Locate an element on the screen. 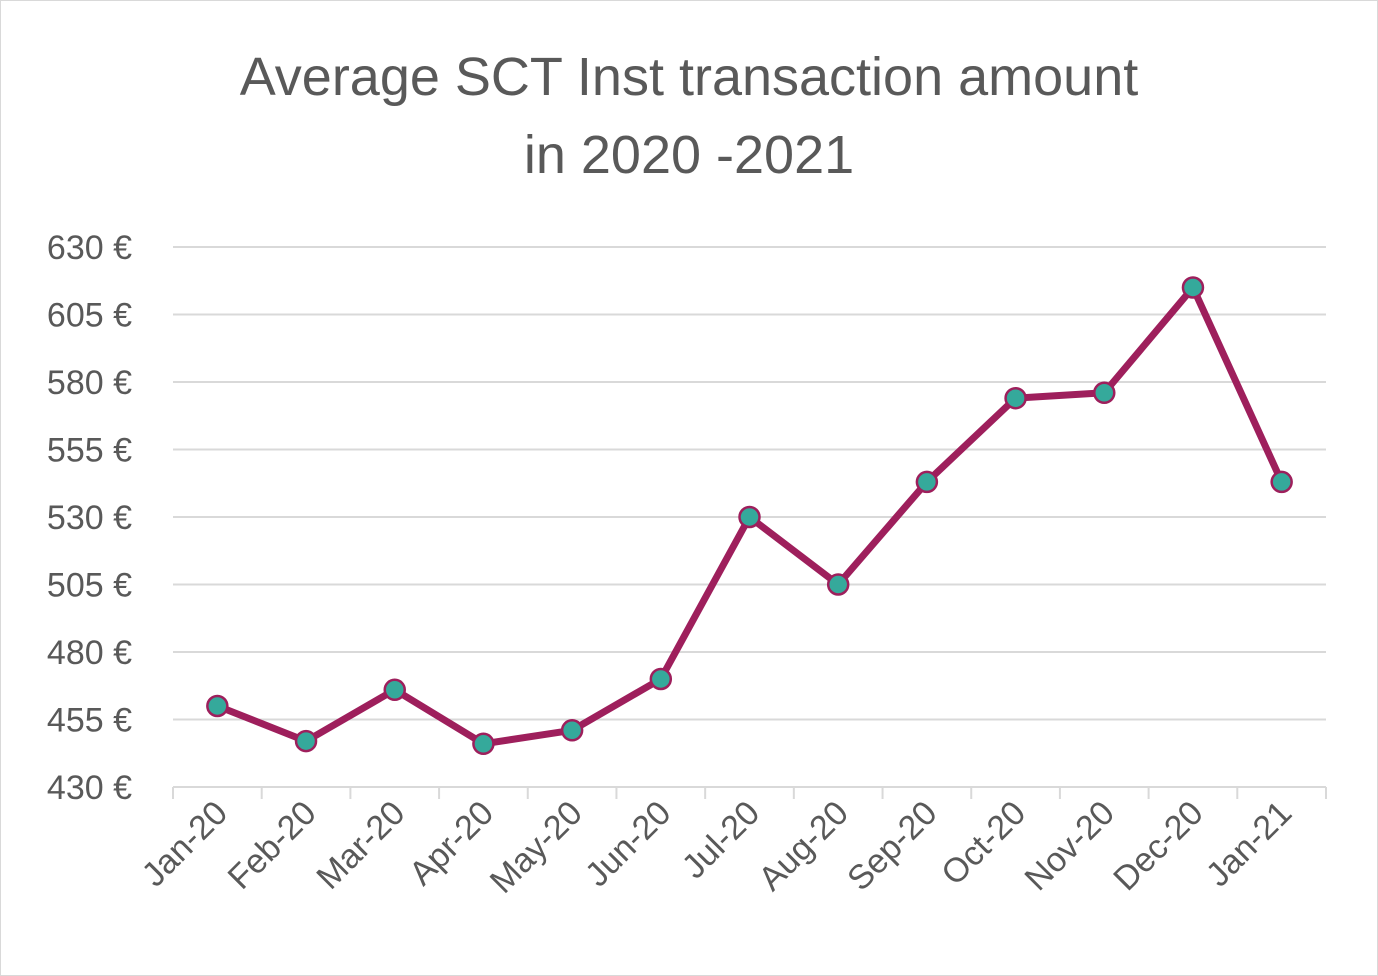 The image size is (1378, 976). y-tick-label: 530 € is located at coordinates (89, 518).